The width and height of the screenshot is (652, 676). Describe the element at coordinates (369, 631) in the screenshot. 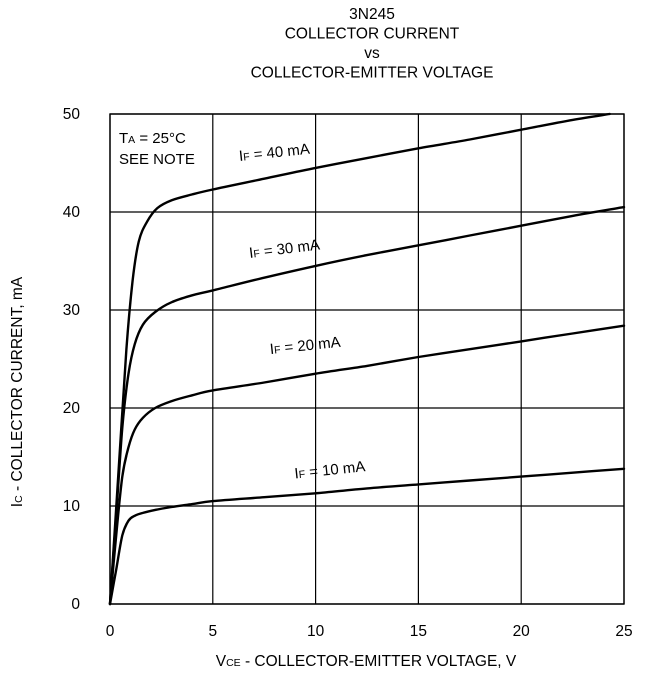

I see `x-tick-labels: 0 5 10 15 20 25` at that location.